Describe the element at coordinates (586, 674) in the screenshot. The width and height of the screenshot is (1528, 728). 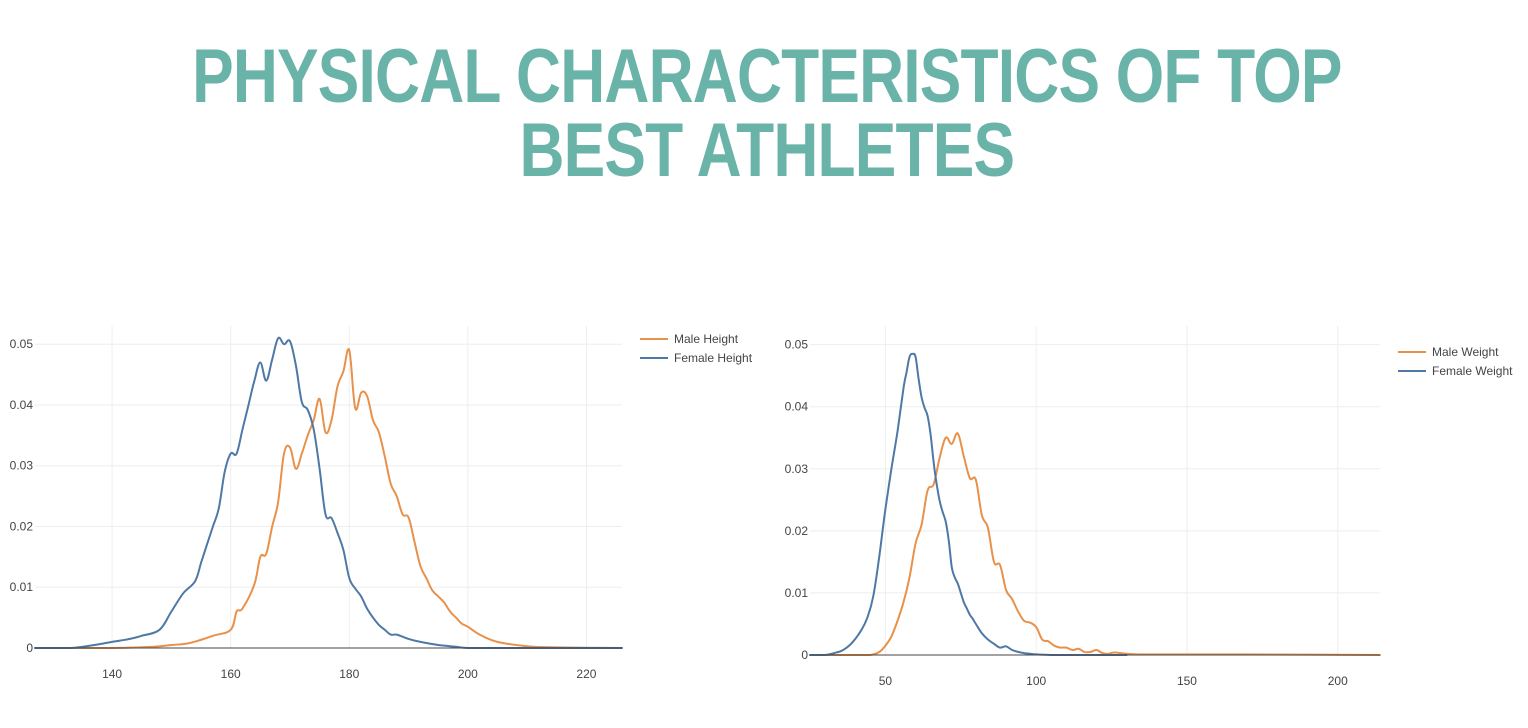
I see `x-tick-label: 220` at that location.